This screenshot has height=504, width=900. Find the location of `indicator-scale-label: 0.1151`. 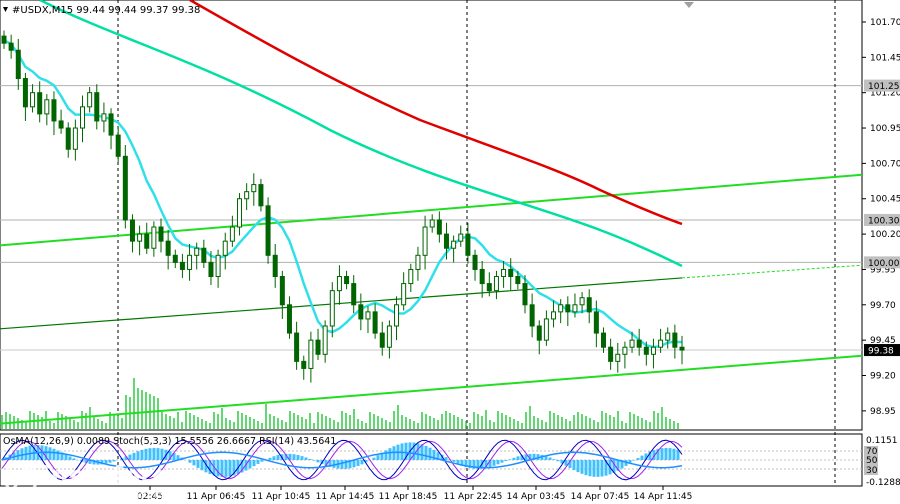

indicator-scale-label: 0.1151 is located at coordinates (882, 441).